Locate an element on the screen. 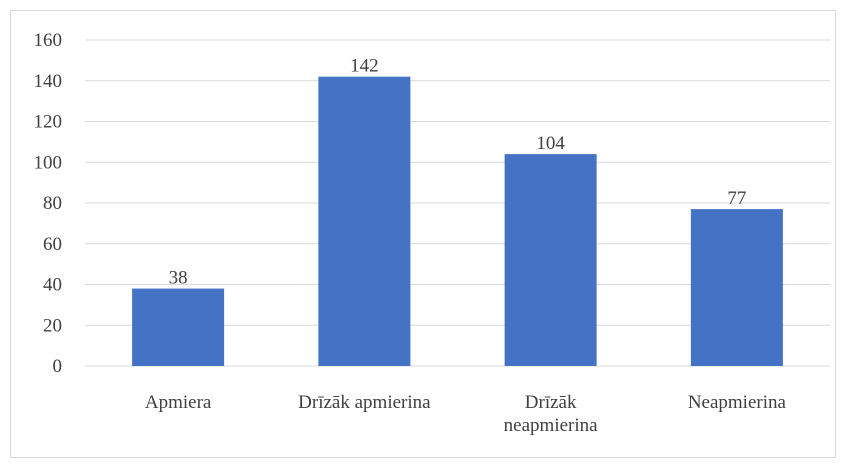 The width and height of the screenshot is (847, 468). data-label: 104 is located at coordinates (550, 143).